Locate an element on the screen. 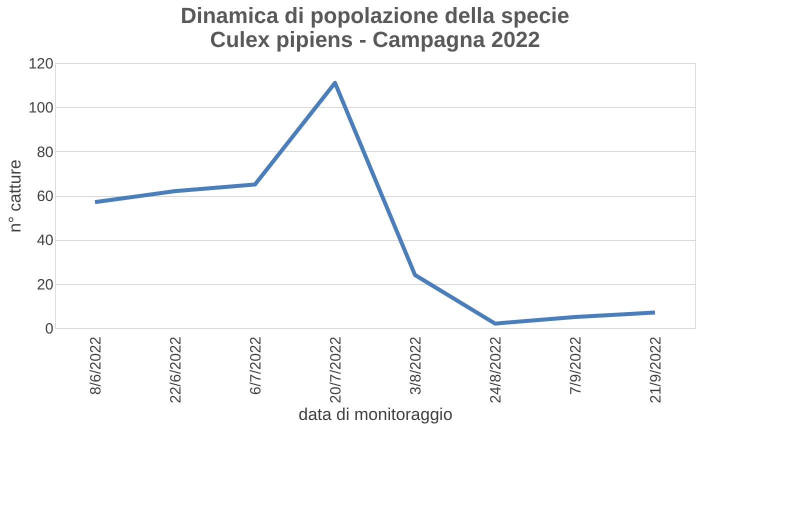 This screenshot has height=526, width=794. x-tick-label: 21/9/2022 is located at coordinates (656, 370).